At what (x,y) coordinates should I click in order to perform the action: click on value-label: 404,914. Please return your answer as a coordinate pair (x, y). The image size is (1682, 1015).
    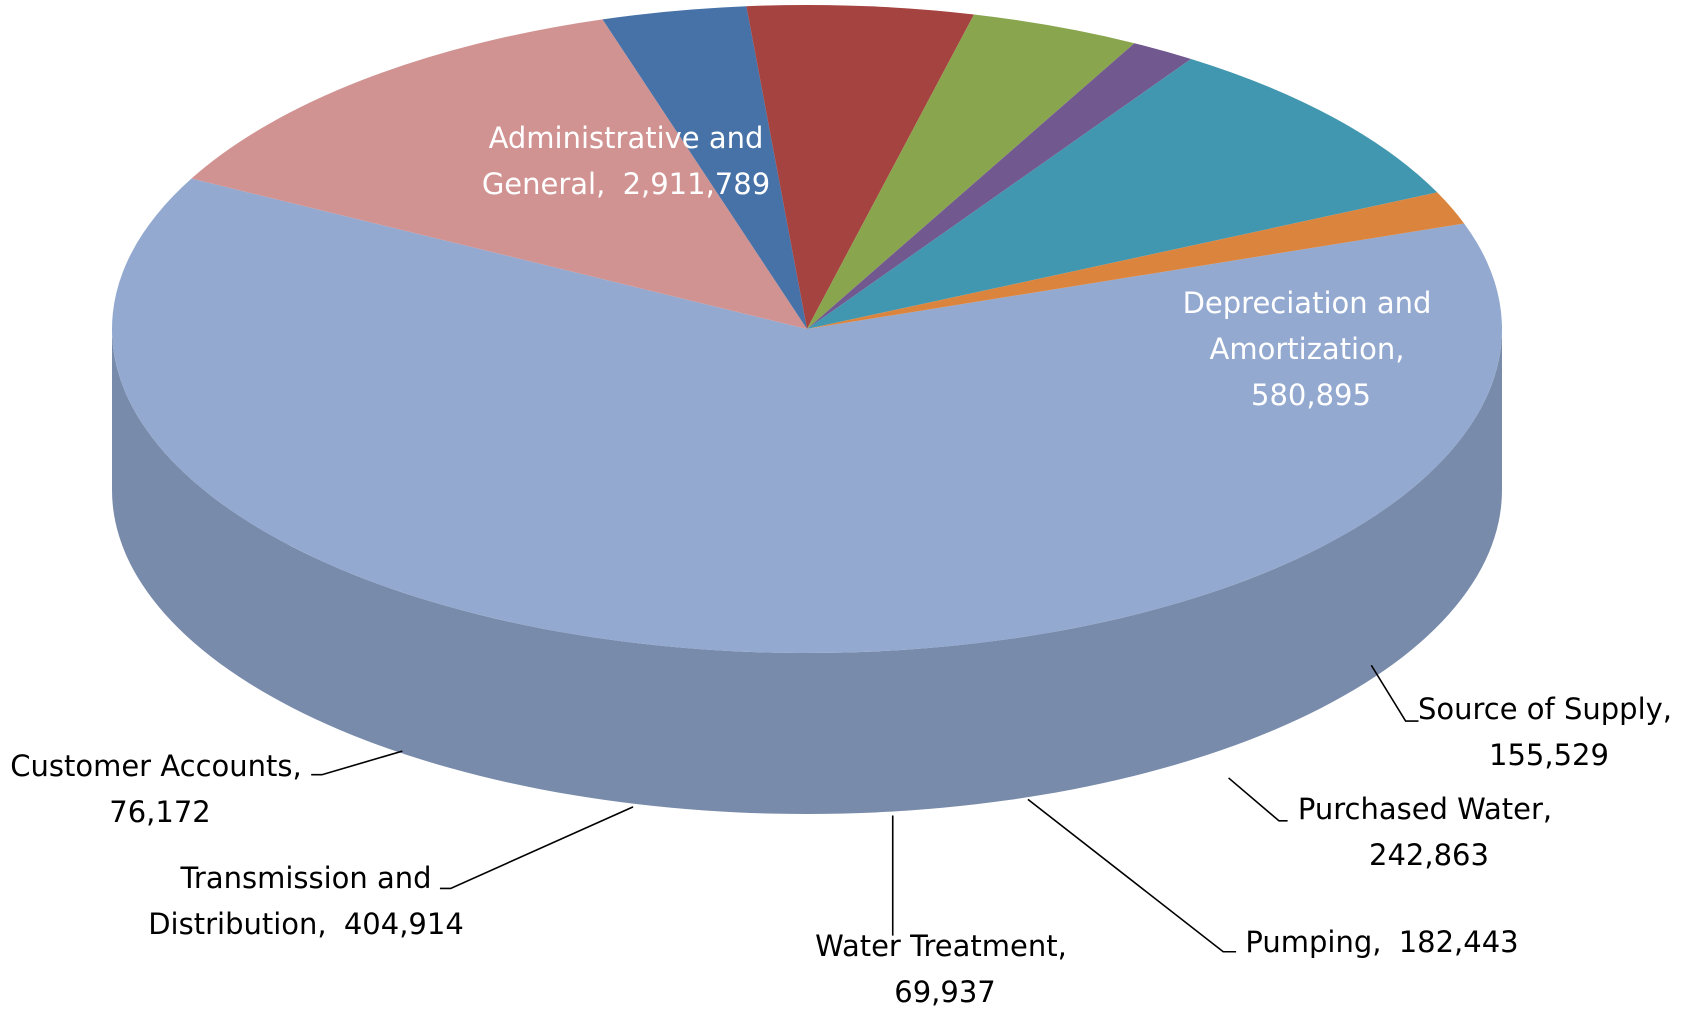
    Looking at the image, I should click on (403, 924).